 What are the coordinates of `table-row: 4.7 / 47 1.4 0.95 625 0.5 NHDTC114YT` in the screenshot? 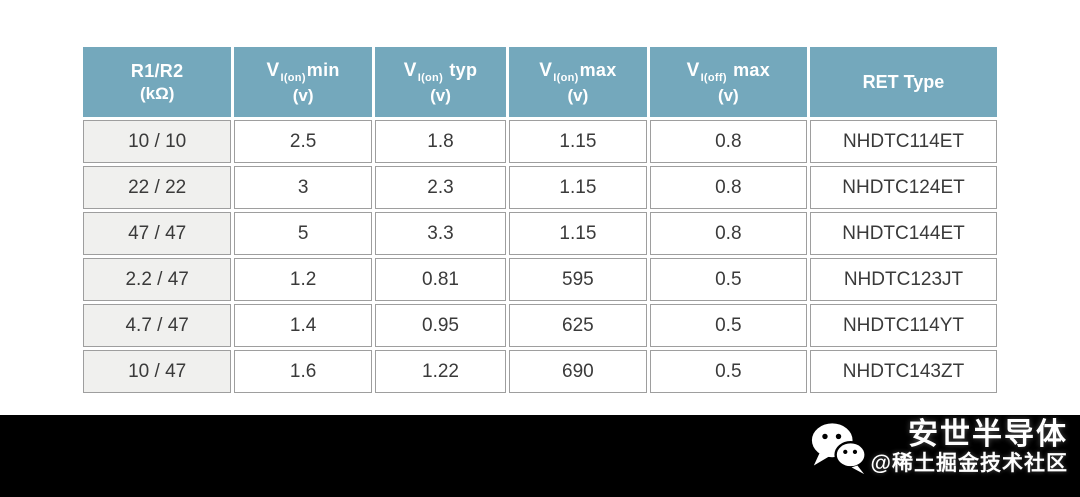 It's located at (540, 325).